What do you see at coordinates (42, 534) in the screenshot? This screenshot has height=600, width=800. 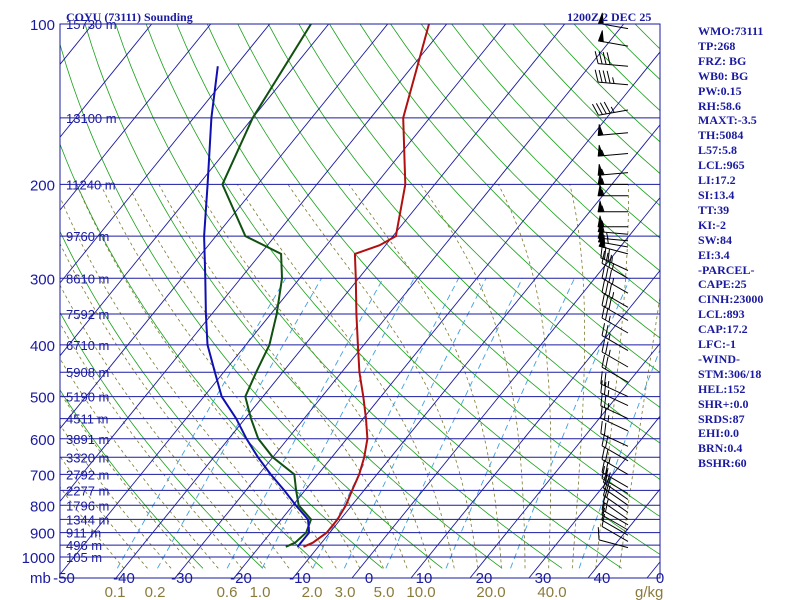 I see `pressure-label: 900` at bounding box center [42, 534].